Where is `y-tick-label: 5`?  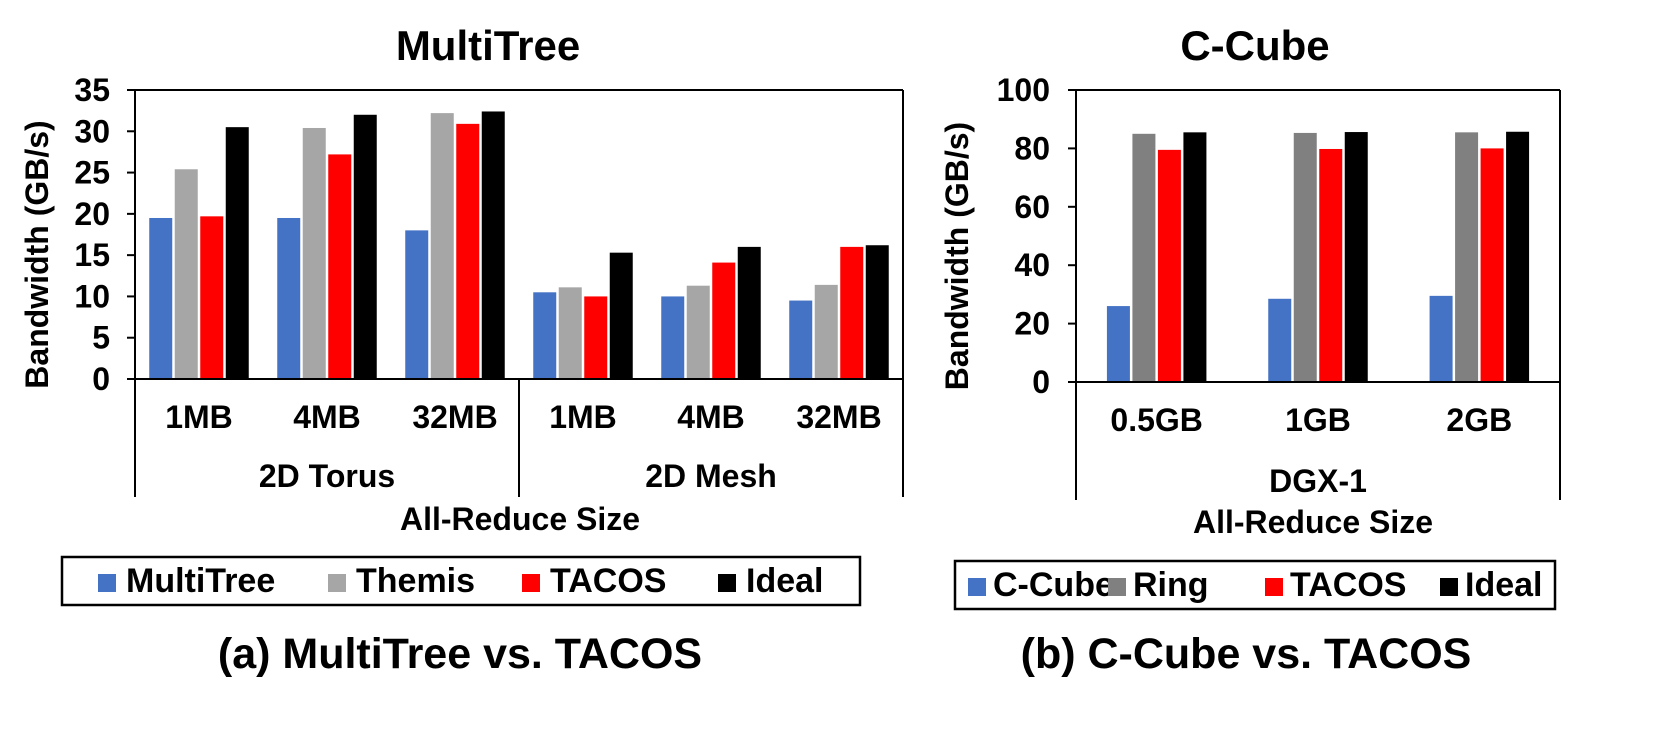 y-tick-label: 5 is located at coordinates (101, 338).